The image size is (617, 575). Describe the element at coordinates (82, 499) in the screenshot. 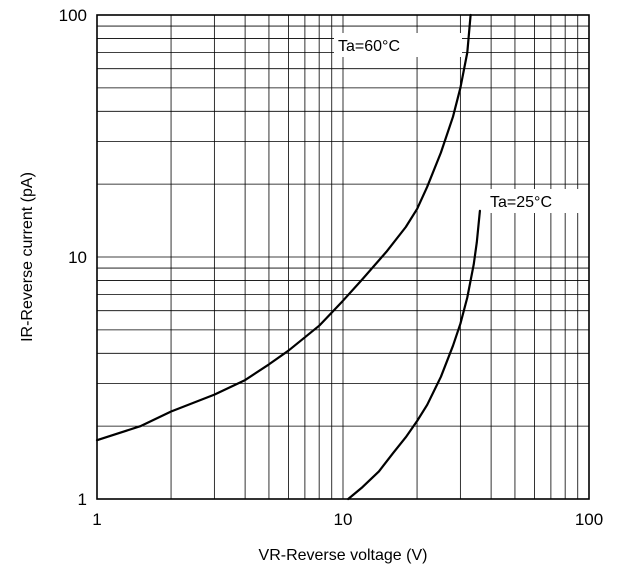

I see `y-tick-label: 1` at that location.